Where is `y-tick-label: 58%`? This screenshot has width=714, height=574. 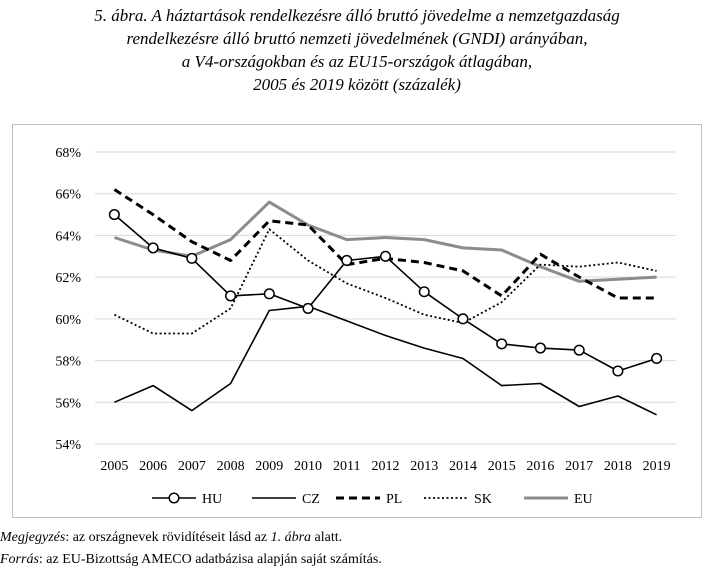
y-tick-label: 58% is located at coordinates (68, 362).